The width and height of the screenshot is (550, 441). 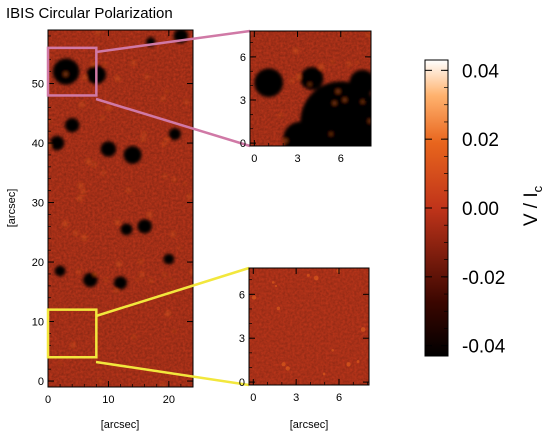 I want to click on zoom-bottom-y-tick-label: 6, so click(x=242, y=295).